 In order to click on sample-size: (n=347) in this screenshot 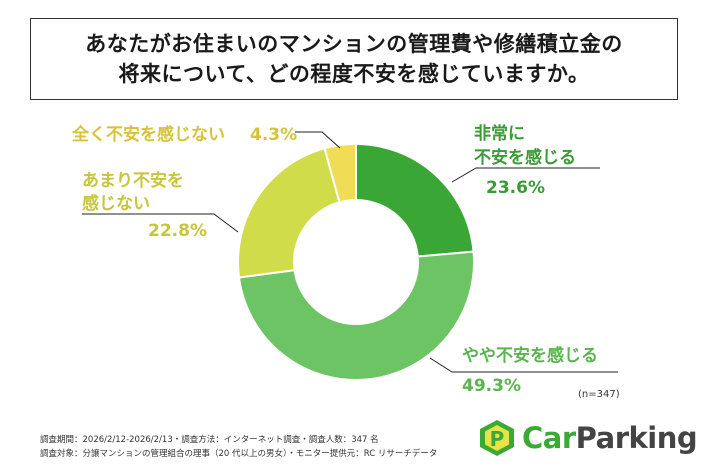, I will do `click(599, 394)`.